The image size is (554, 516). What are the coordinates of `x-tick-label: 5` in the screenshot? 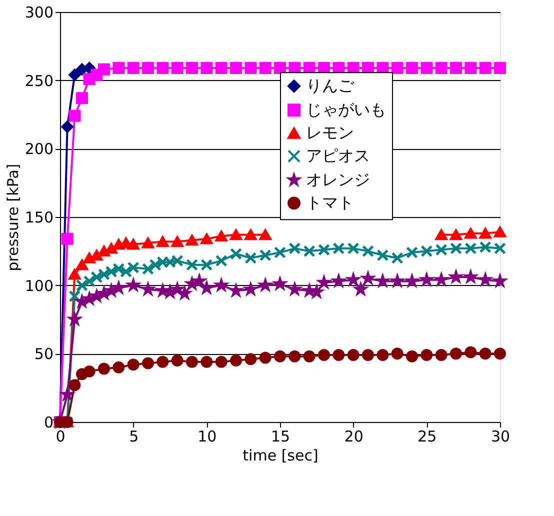 It's located at (134, 437).